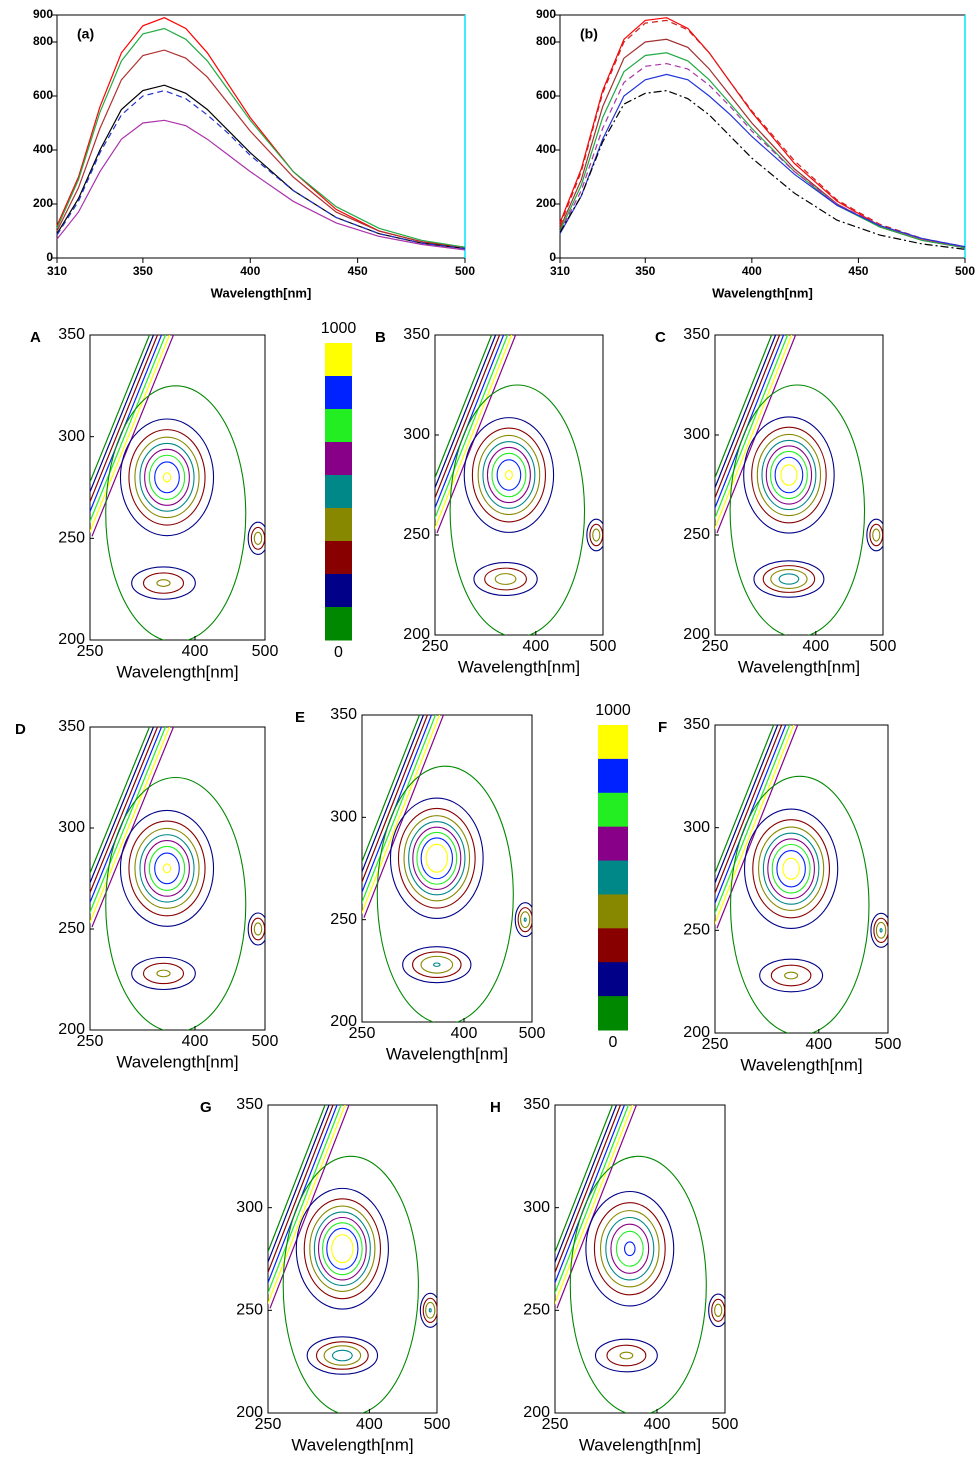 Image resolution: width=977 pixels, height=1464 pixels. Describe the element at coordinates (43, 14) in the screenshot. I see `y-tick-label: 900` at that location.